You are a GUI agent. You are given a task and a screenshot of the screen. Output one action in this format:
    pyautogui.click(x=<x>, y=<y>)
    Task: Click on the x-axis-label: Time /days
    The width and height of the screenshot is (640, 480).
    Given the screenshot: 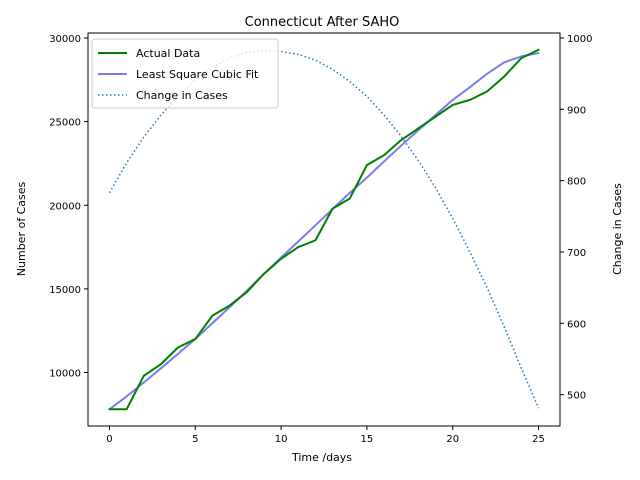 What is the action you would take?
    pyautogui.click(x=321, y=457)
    